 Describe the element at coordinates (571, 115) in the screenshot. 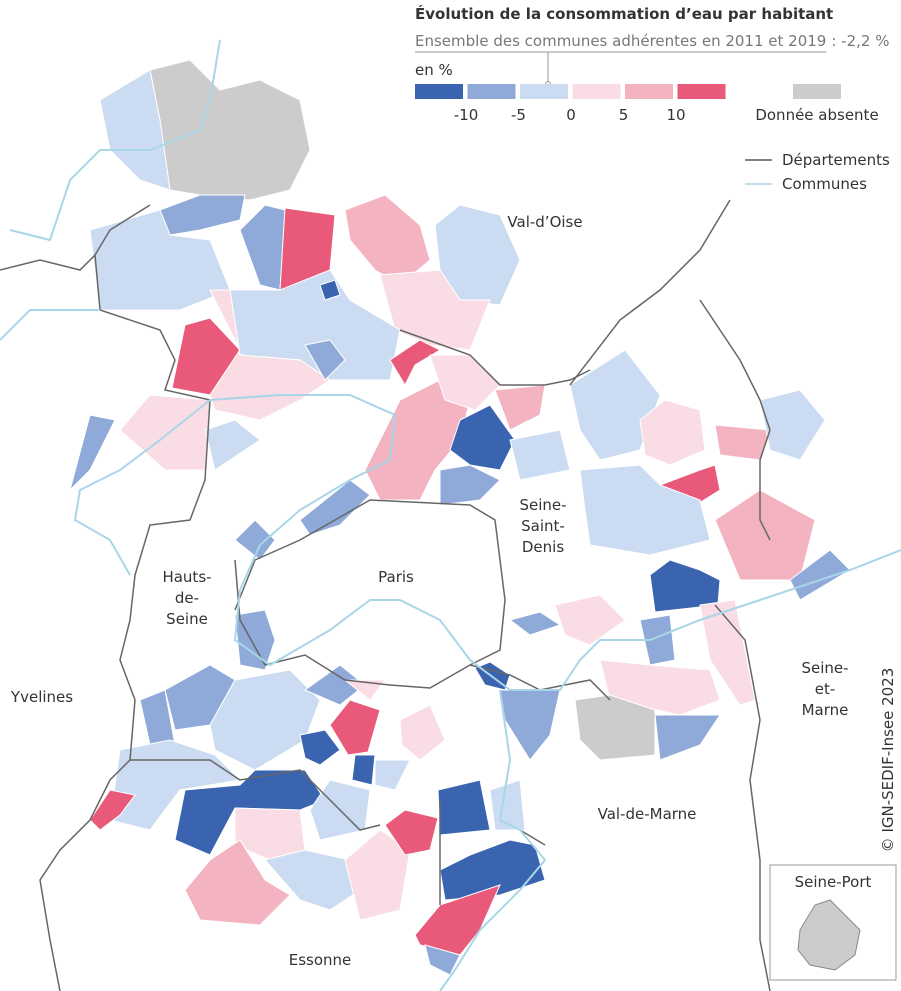

I see `legend-tick: 0` at that location.